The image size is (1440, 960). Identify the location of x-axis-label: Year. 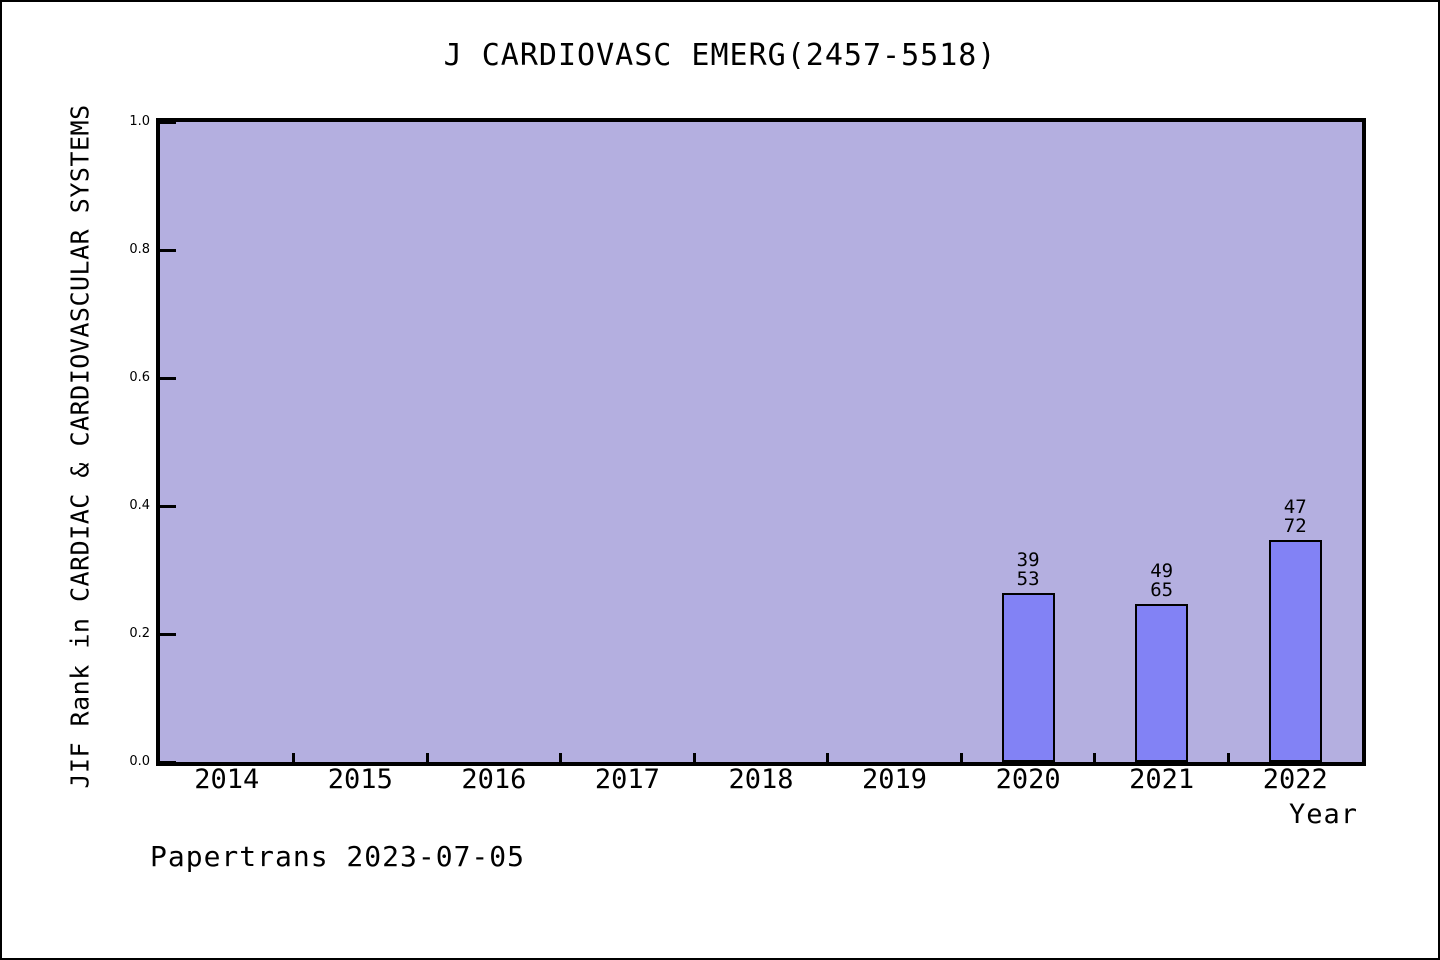
(1323, 814).